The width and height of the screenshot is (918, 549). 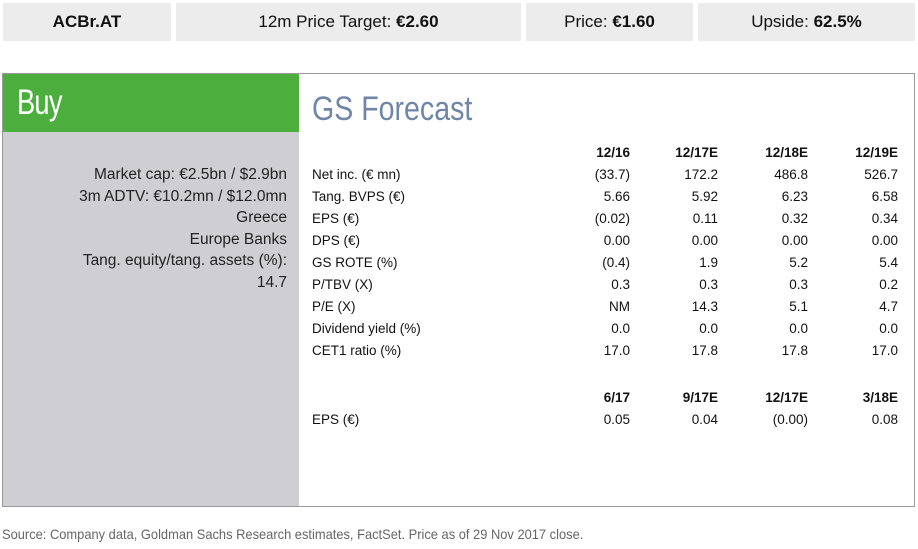 What do you see at coordinates (151, 103) in the screenshot?
I see `rating-banner: Buy` at bounding box center [151, 103].